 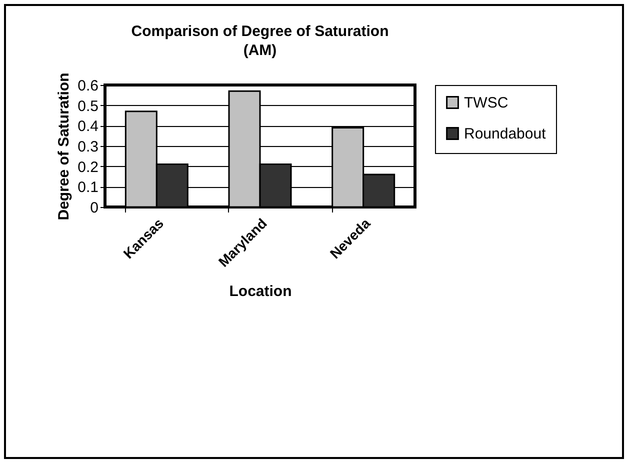 I want to click on y-tick-label: 0.5, so click(x=88, y=106).